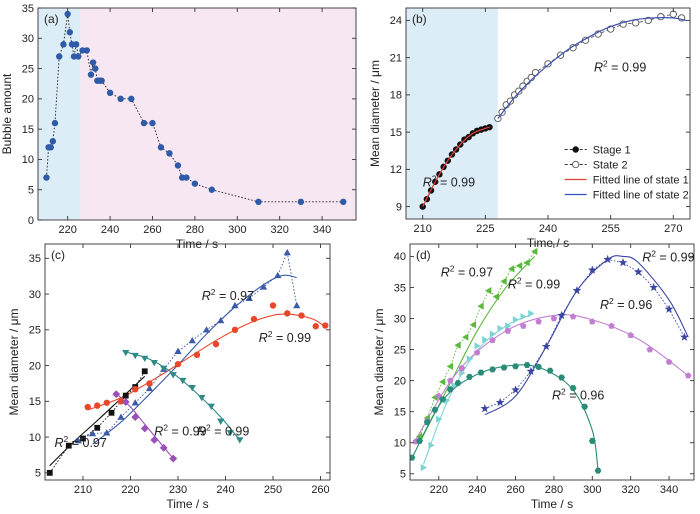  Describe the element at coordinates (610, 165) in the screenshot. I see `legend-label: State 2` at that location.